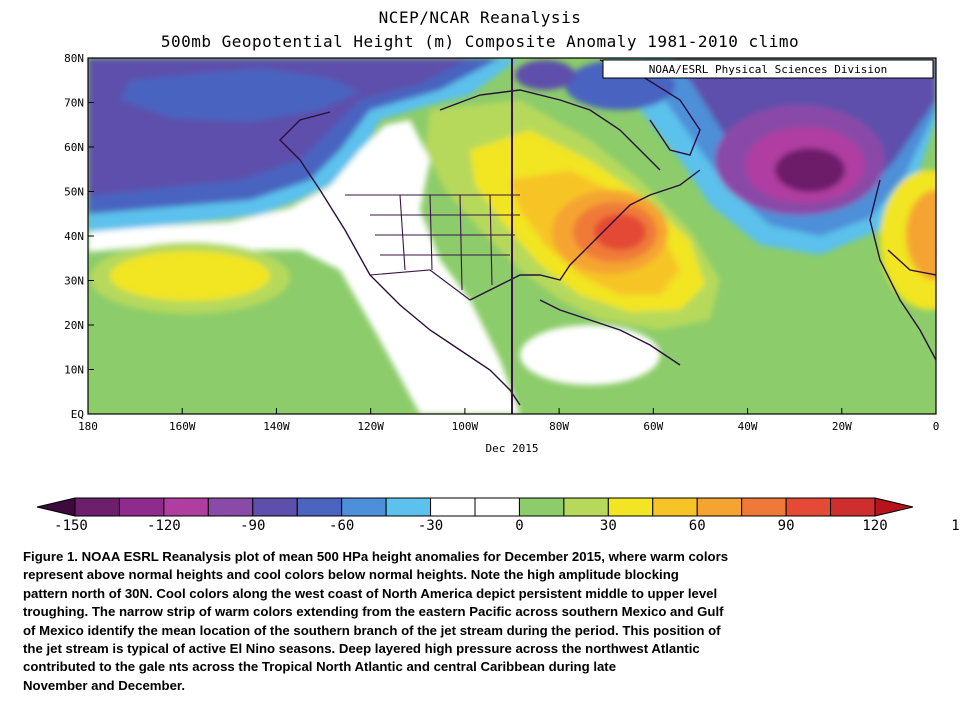  Describe the element at coordinates (519, 526) in the screenshot. I see `colorbar-tick-label: 0` at that location.